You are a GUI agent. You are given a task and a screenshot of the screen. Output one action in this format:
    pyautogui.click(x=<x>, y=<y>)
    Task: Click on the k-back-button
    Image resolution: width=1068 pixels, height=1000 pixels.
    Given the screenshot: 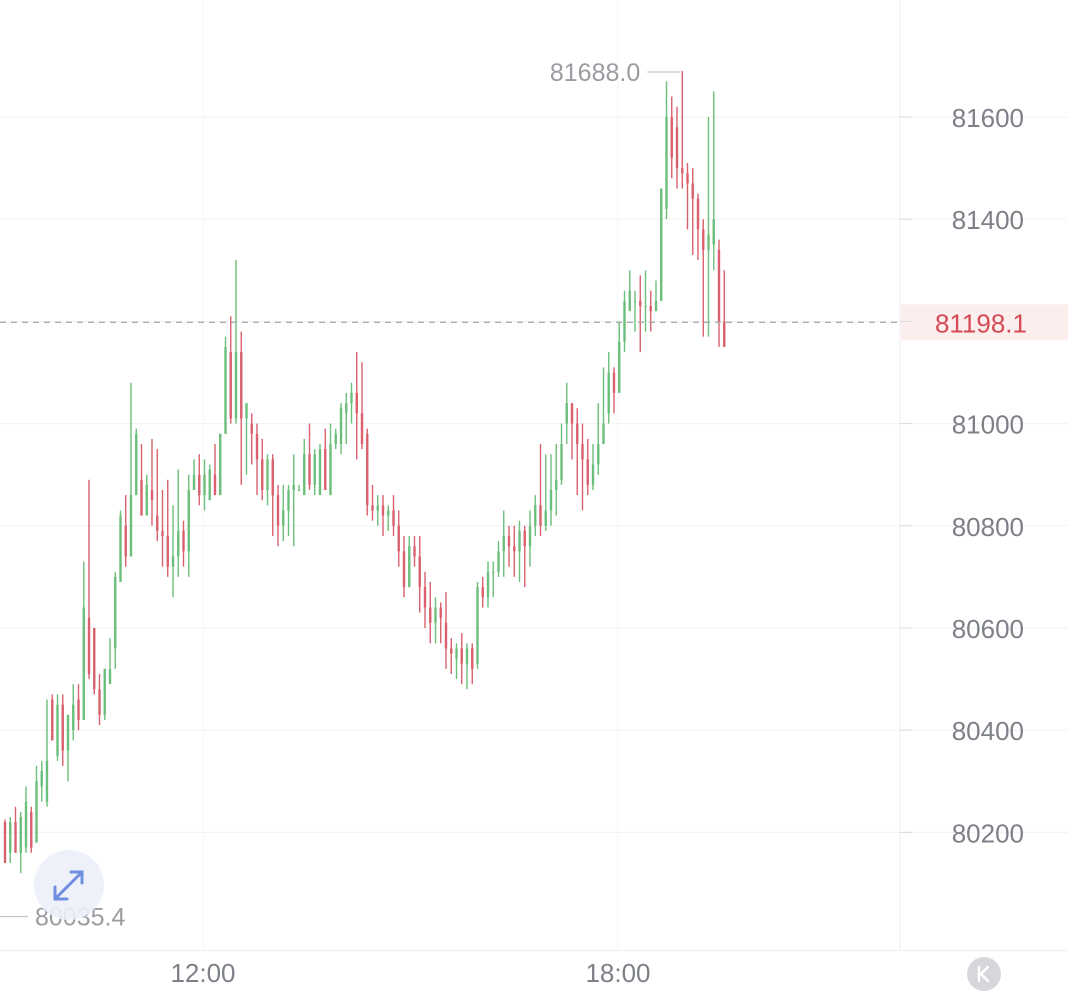 What is the action you would take?
    pyautogui.click(x=984, y=974)
    